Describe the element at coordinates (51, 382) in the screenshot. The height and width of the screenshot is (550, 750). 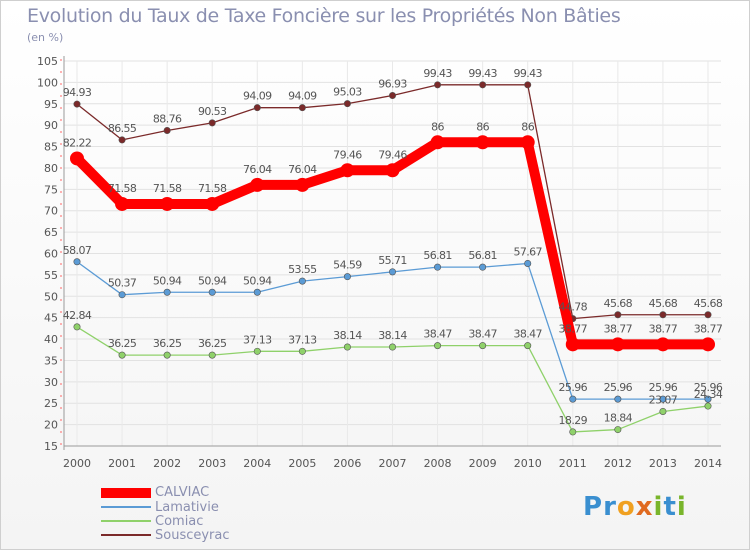
I see `y-tick-label-30: 30` at that location.